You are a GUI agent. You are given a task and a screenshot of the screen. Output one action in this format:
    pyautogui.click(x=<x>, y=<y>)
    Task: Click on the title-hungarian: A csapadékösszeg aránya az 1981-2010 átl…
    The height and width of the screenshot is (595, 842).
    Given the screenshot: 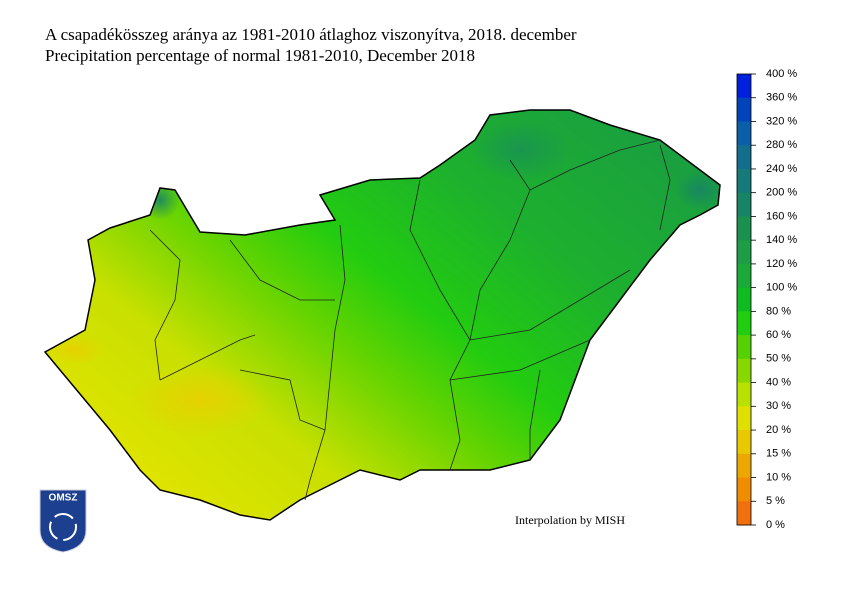 What is the action you would take?
    pyautogui.click(x=311, y=34)
    